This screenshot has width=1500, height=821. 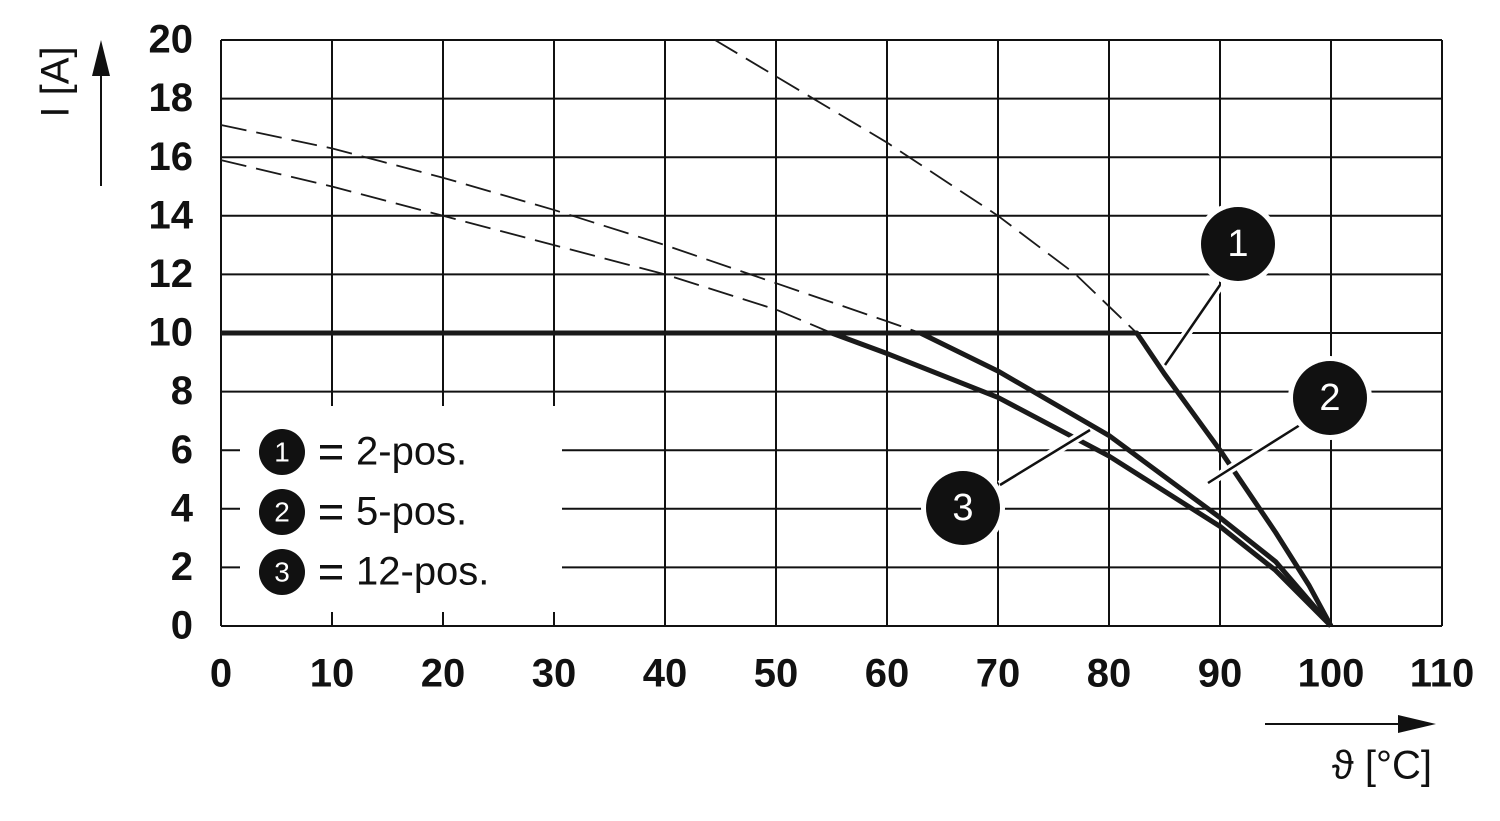 What do you see at coordinates (443, 674) in the screenshot?
I see `x-tick-label: 20` at bounding box center [443, 674].